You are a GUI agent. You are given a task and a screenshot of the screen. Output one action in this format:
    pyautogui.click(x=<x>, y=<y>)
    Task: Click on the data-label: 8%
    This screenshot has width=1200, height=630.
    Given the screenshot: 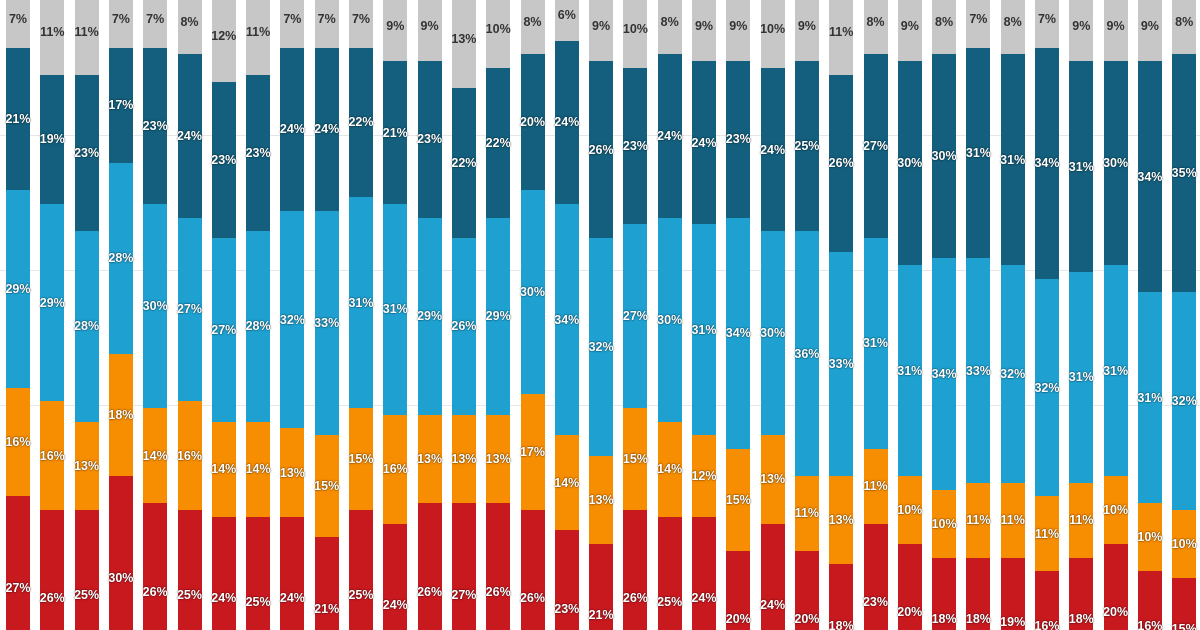 What is the action you would take?
    pyautogui.click(x=875, y=22)
    